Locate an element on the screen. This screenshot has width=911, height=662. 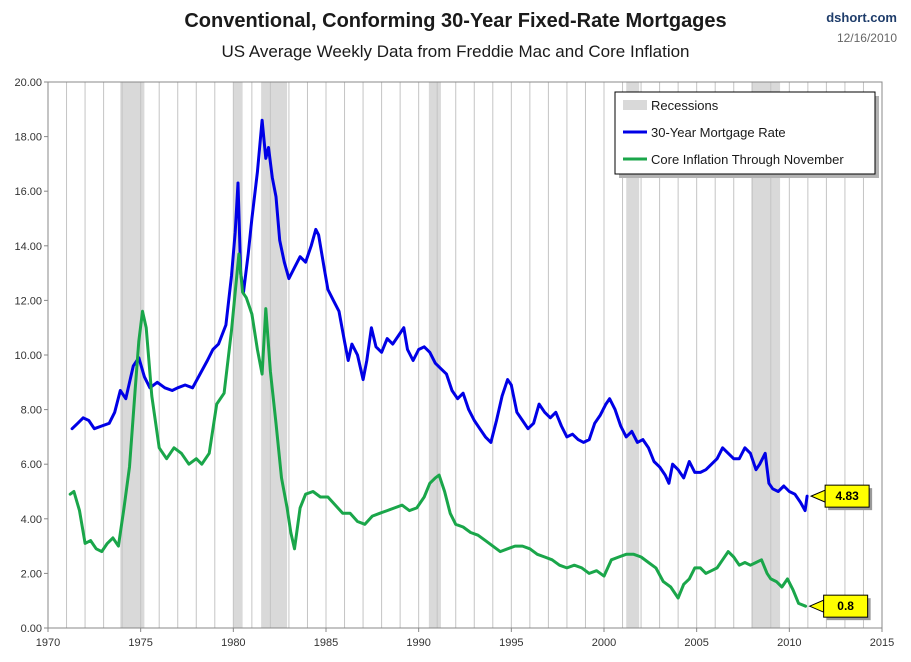
x-axis: 1970 1975 1980 1985 1990 1995 2000 2005 2010 2015 is located at coordinates (465, 638).